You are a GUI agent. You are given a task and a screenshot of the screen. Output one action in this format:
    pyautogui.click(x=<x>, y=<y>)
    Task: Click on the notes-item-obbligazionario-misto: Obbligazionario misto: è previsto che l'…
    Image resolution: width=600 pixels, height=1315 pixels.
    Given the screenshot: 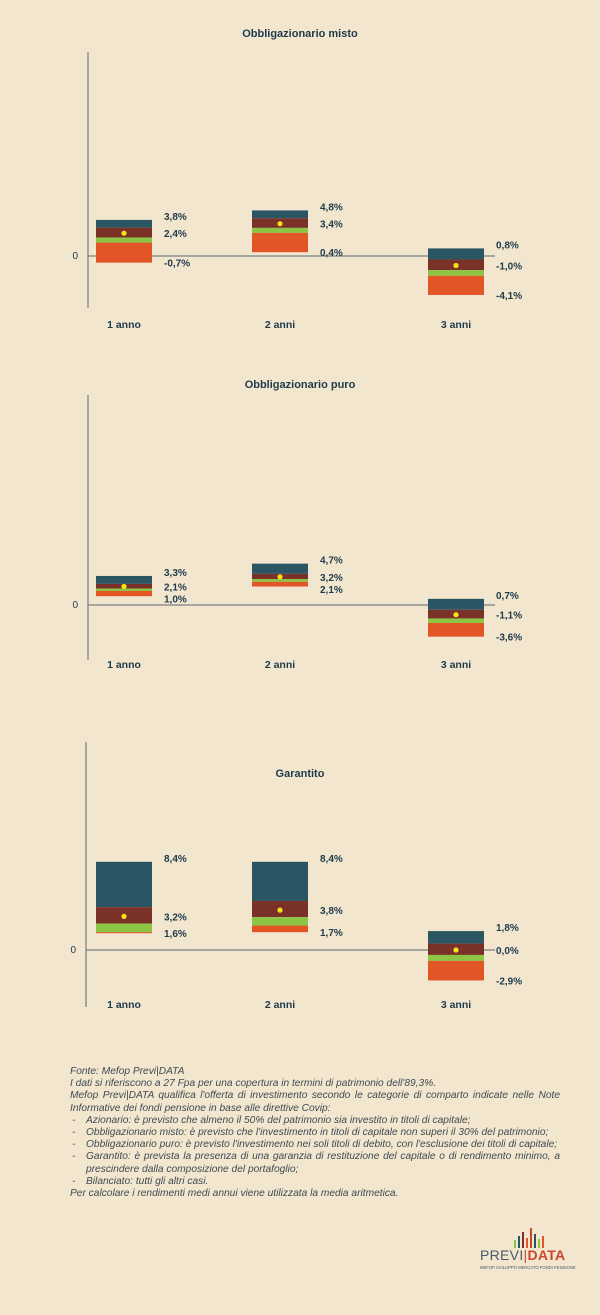 What is the action you would take?
    pyautogui.click(x=315, y=1133)
    